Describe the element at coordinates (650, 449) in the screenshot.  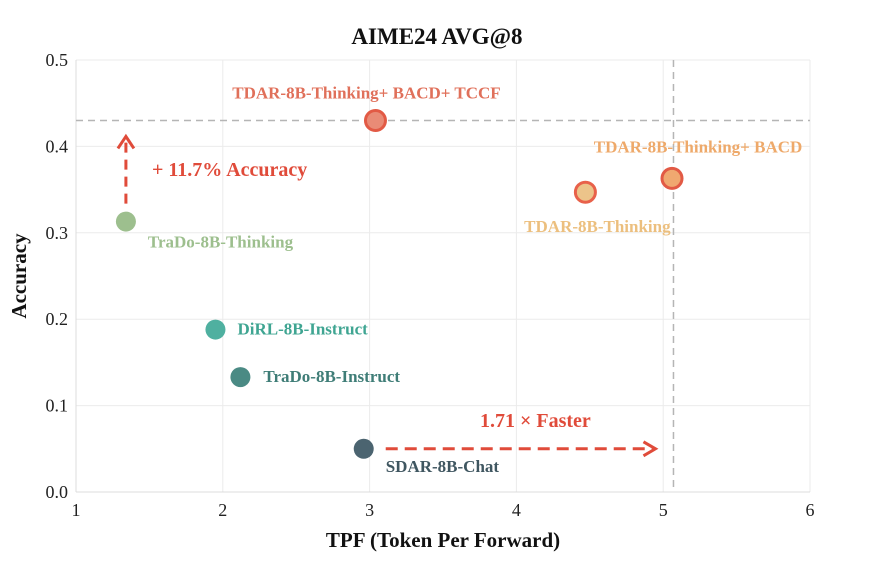
I see `speed-arrowhead` at that location.